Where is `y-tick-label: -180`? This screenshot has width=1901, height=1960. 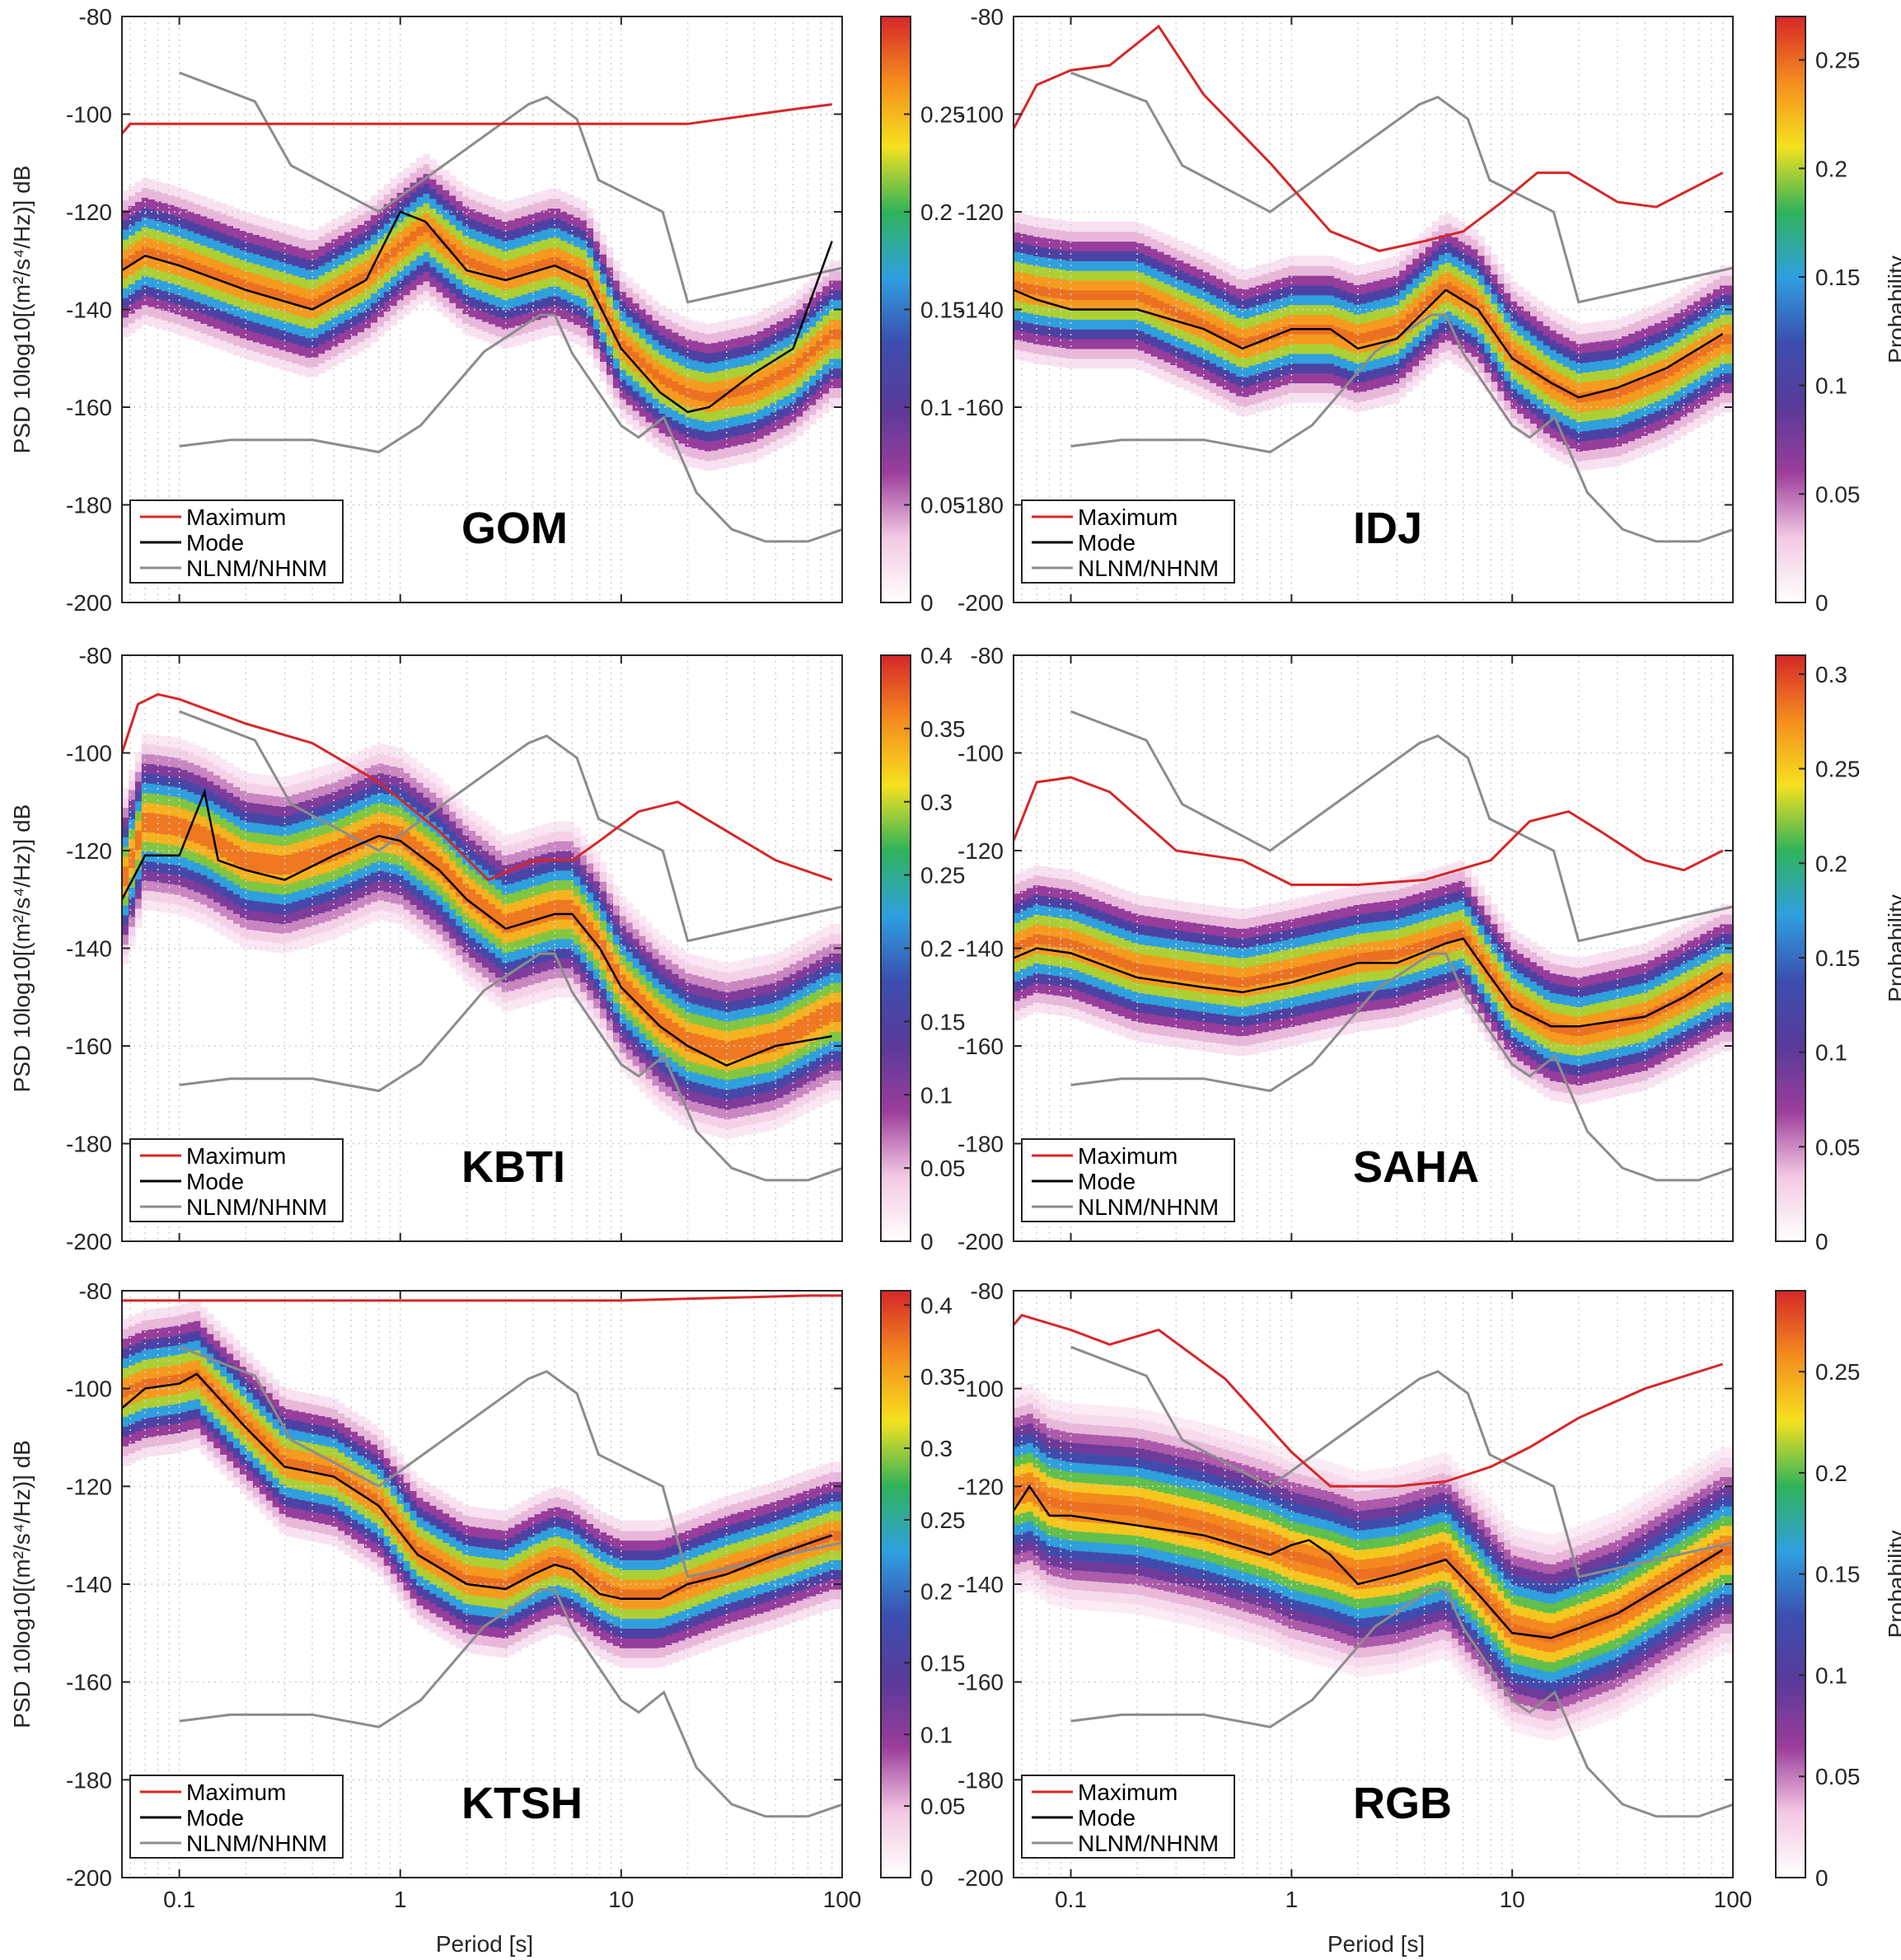 y-tick-label: -180 is located at coordinates (981, 505).